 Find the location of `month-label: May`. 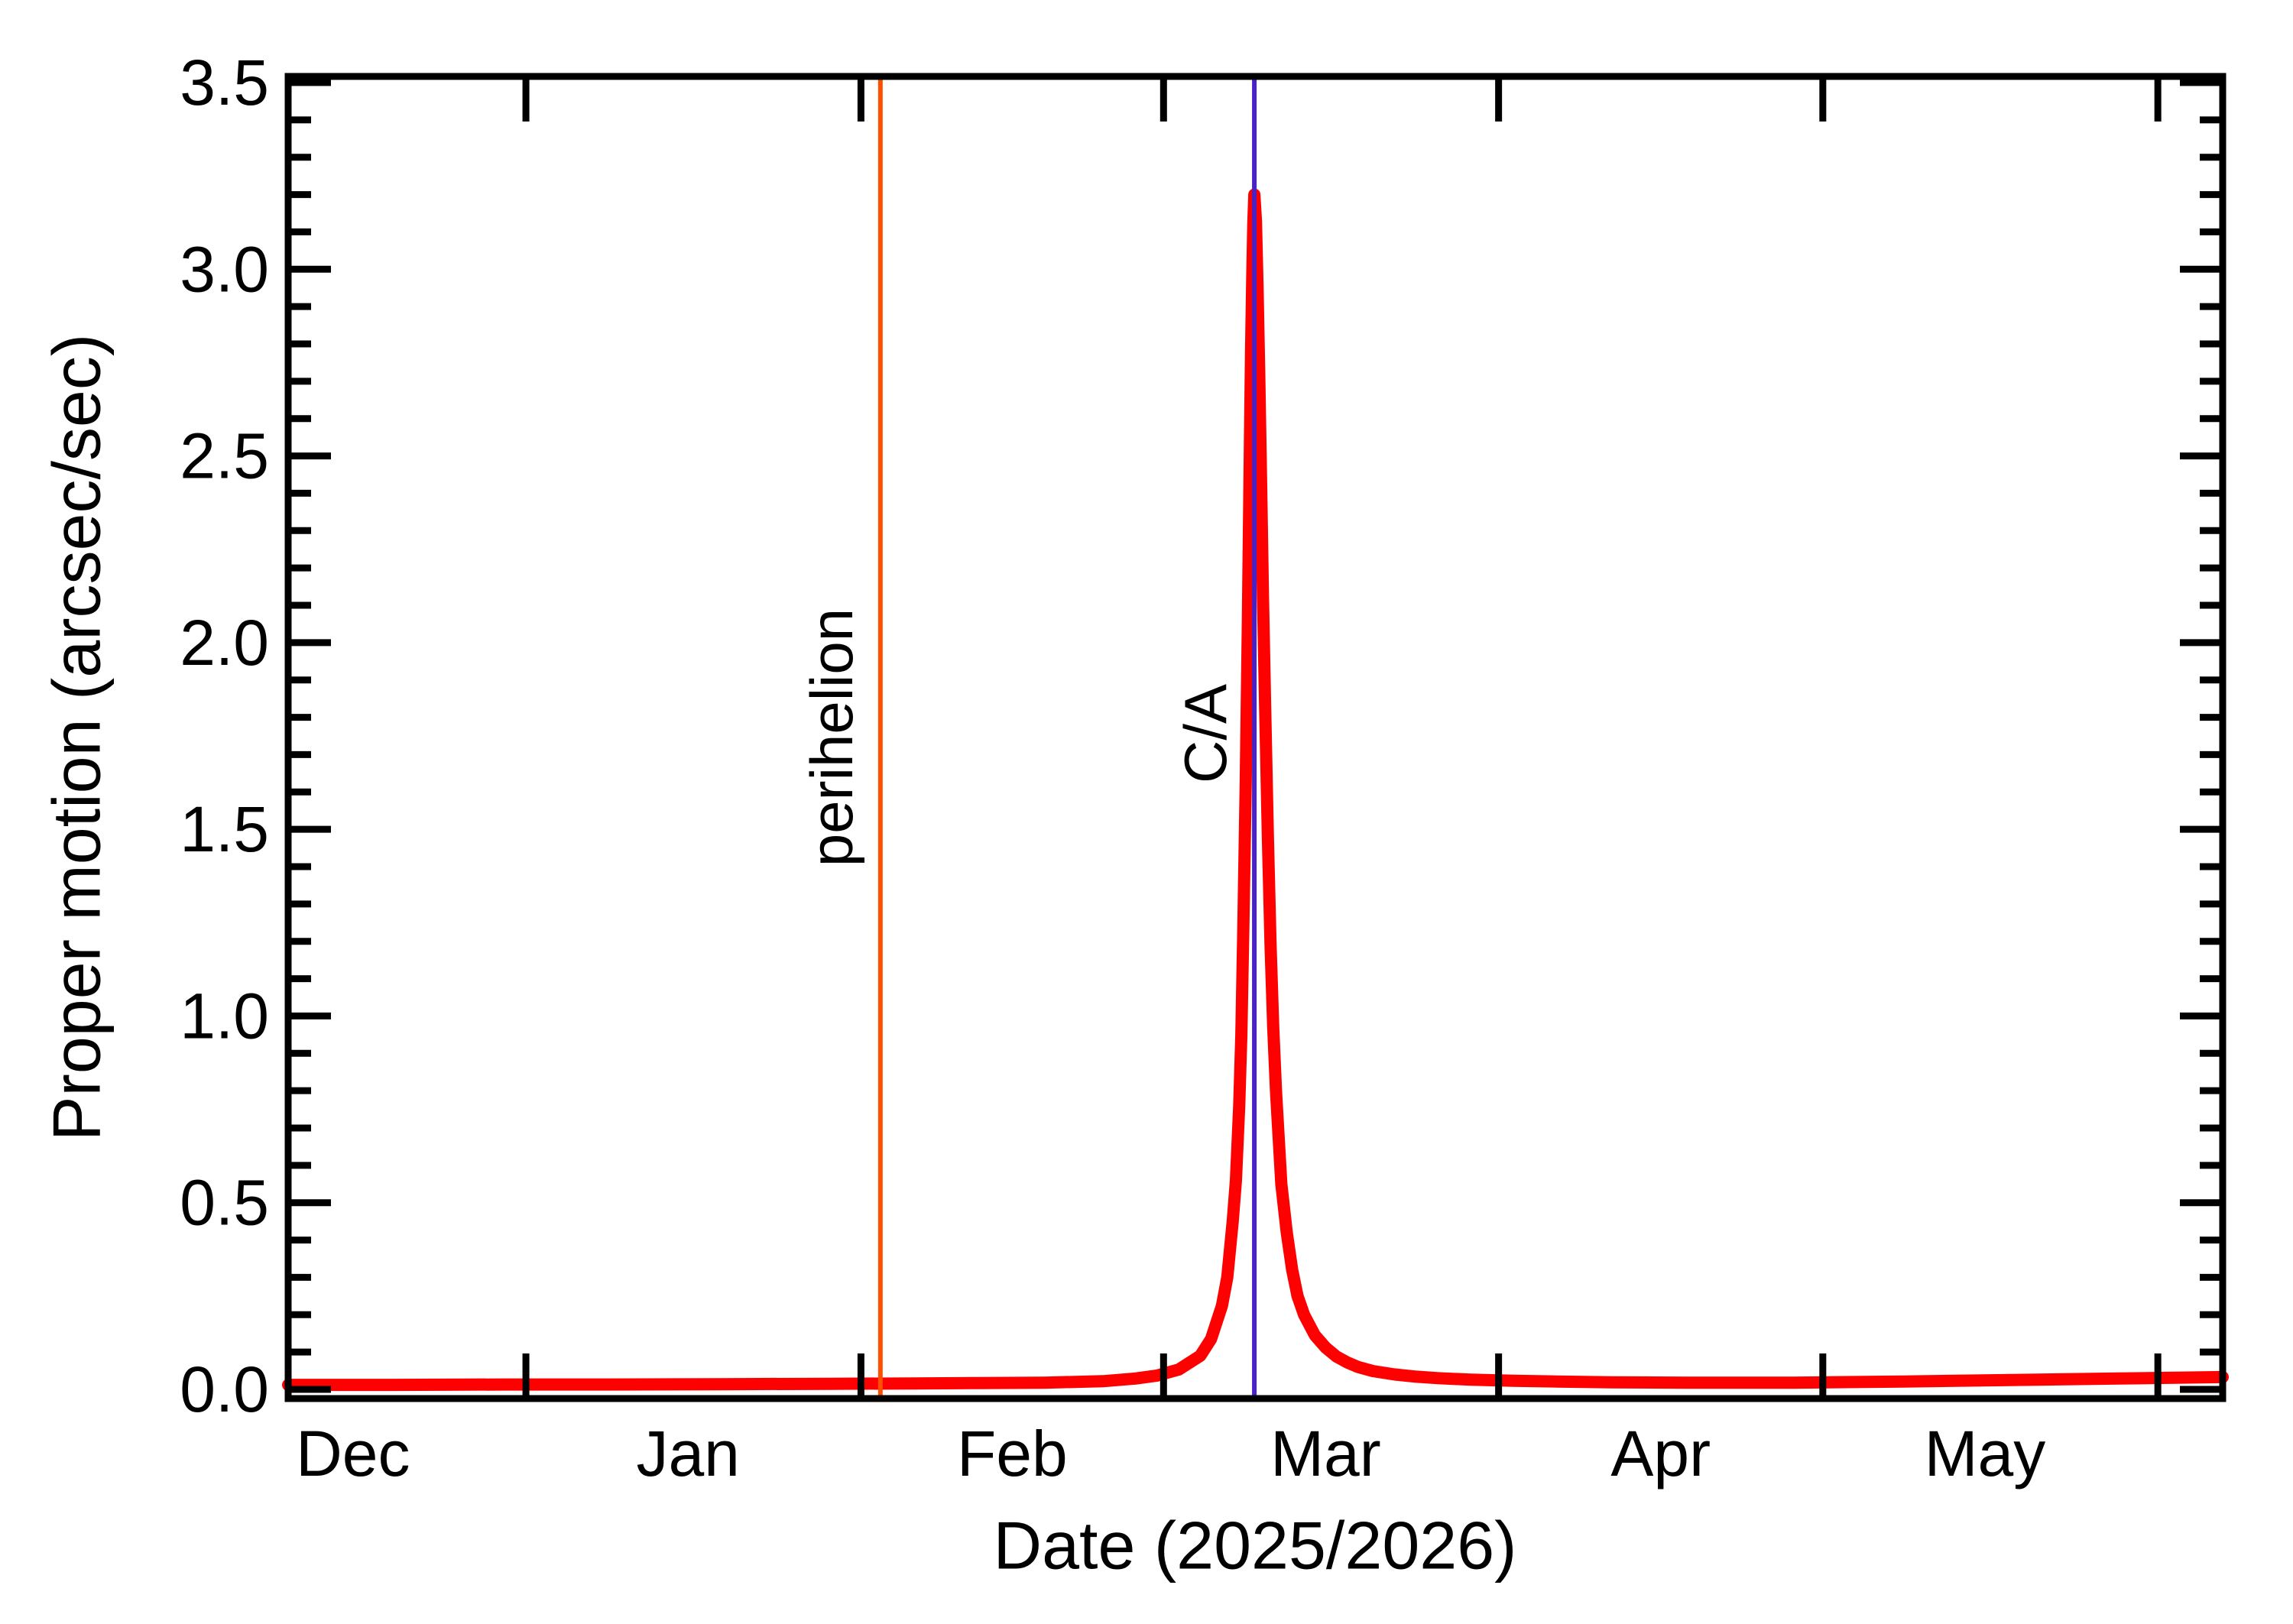

month-label: May is located at coordinates (1985, 1453).